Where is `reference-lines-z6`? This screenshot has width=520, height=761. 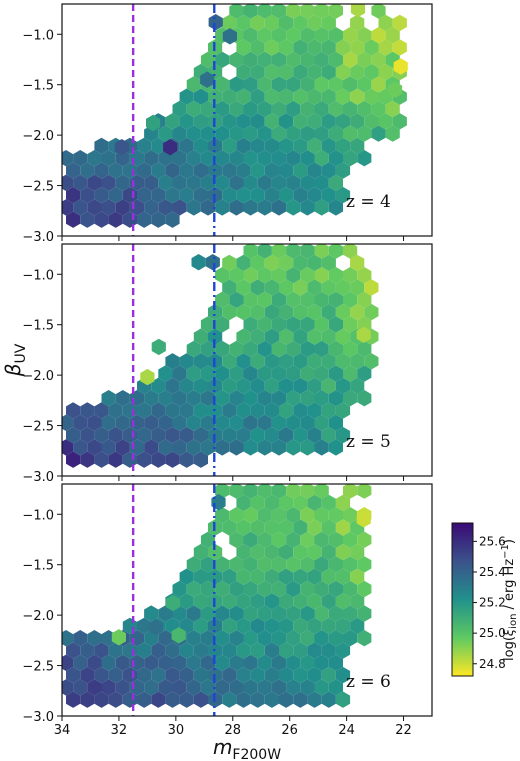
reference-lines-z6 is located at coordinates (173, 600).